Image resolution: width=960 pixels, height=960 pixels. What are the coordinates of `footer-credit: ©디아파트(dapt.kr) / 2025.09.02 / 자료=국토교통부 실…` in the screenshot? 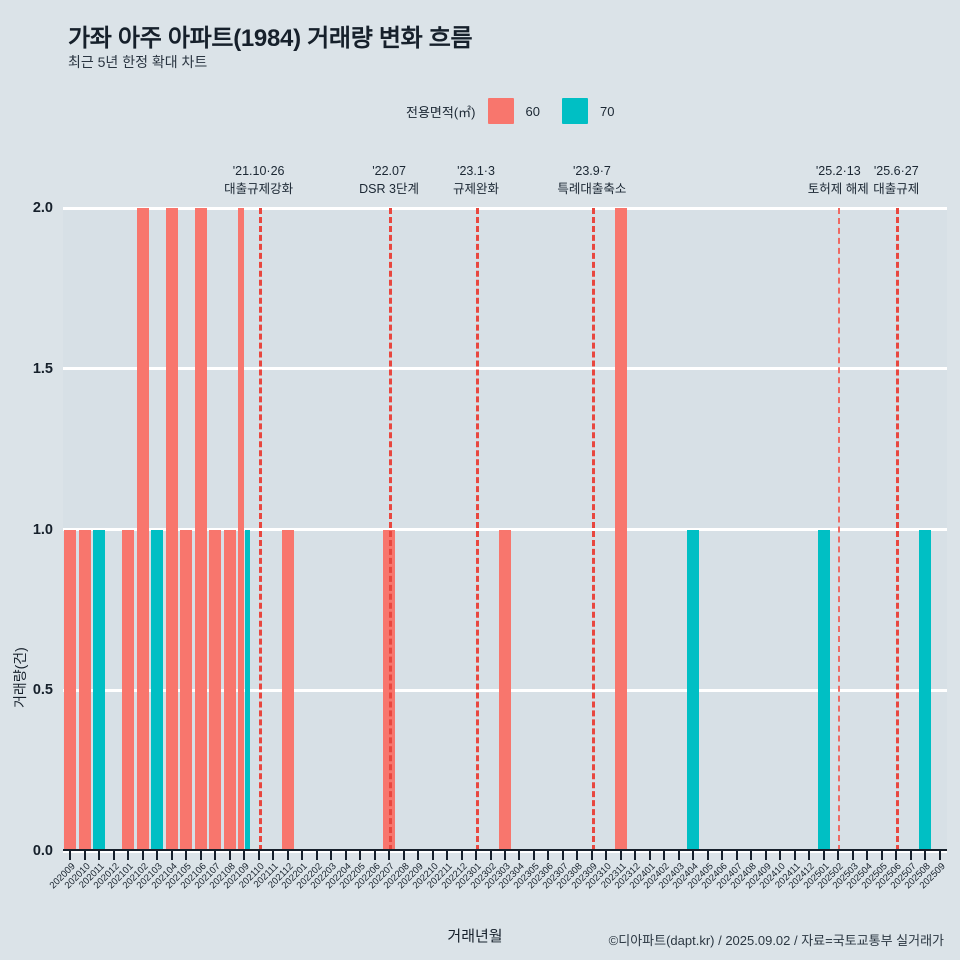 It's located at (776, 940).